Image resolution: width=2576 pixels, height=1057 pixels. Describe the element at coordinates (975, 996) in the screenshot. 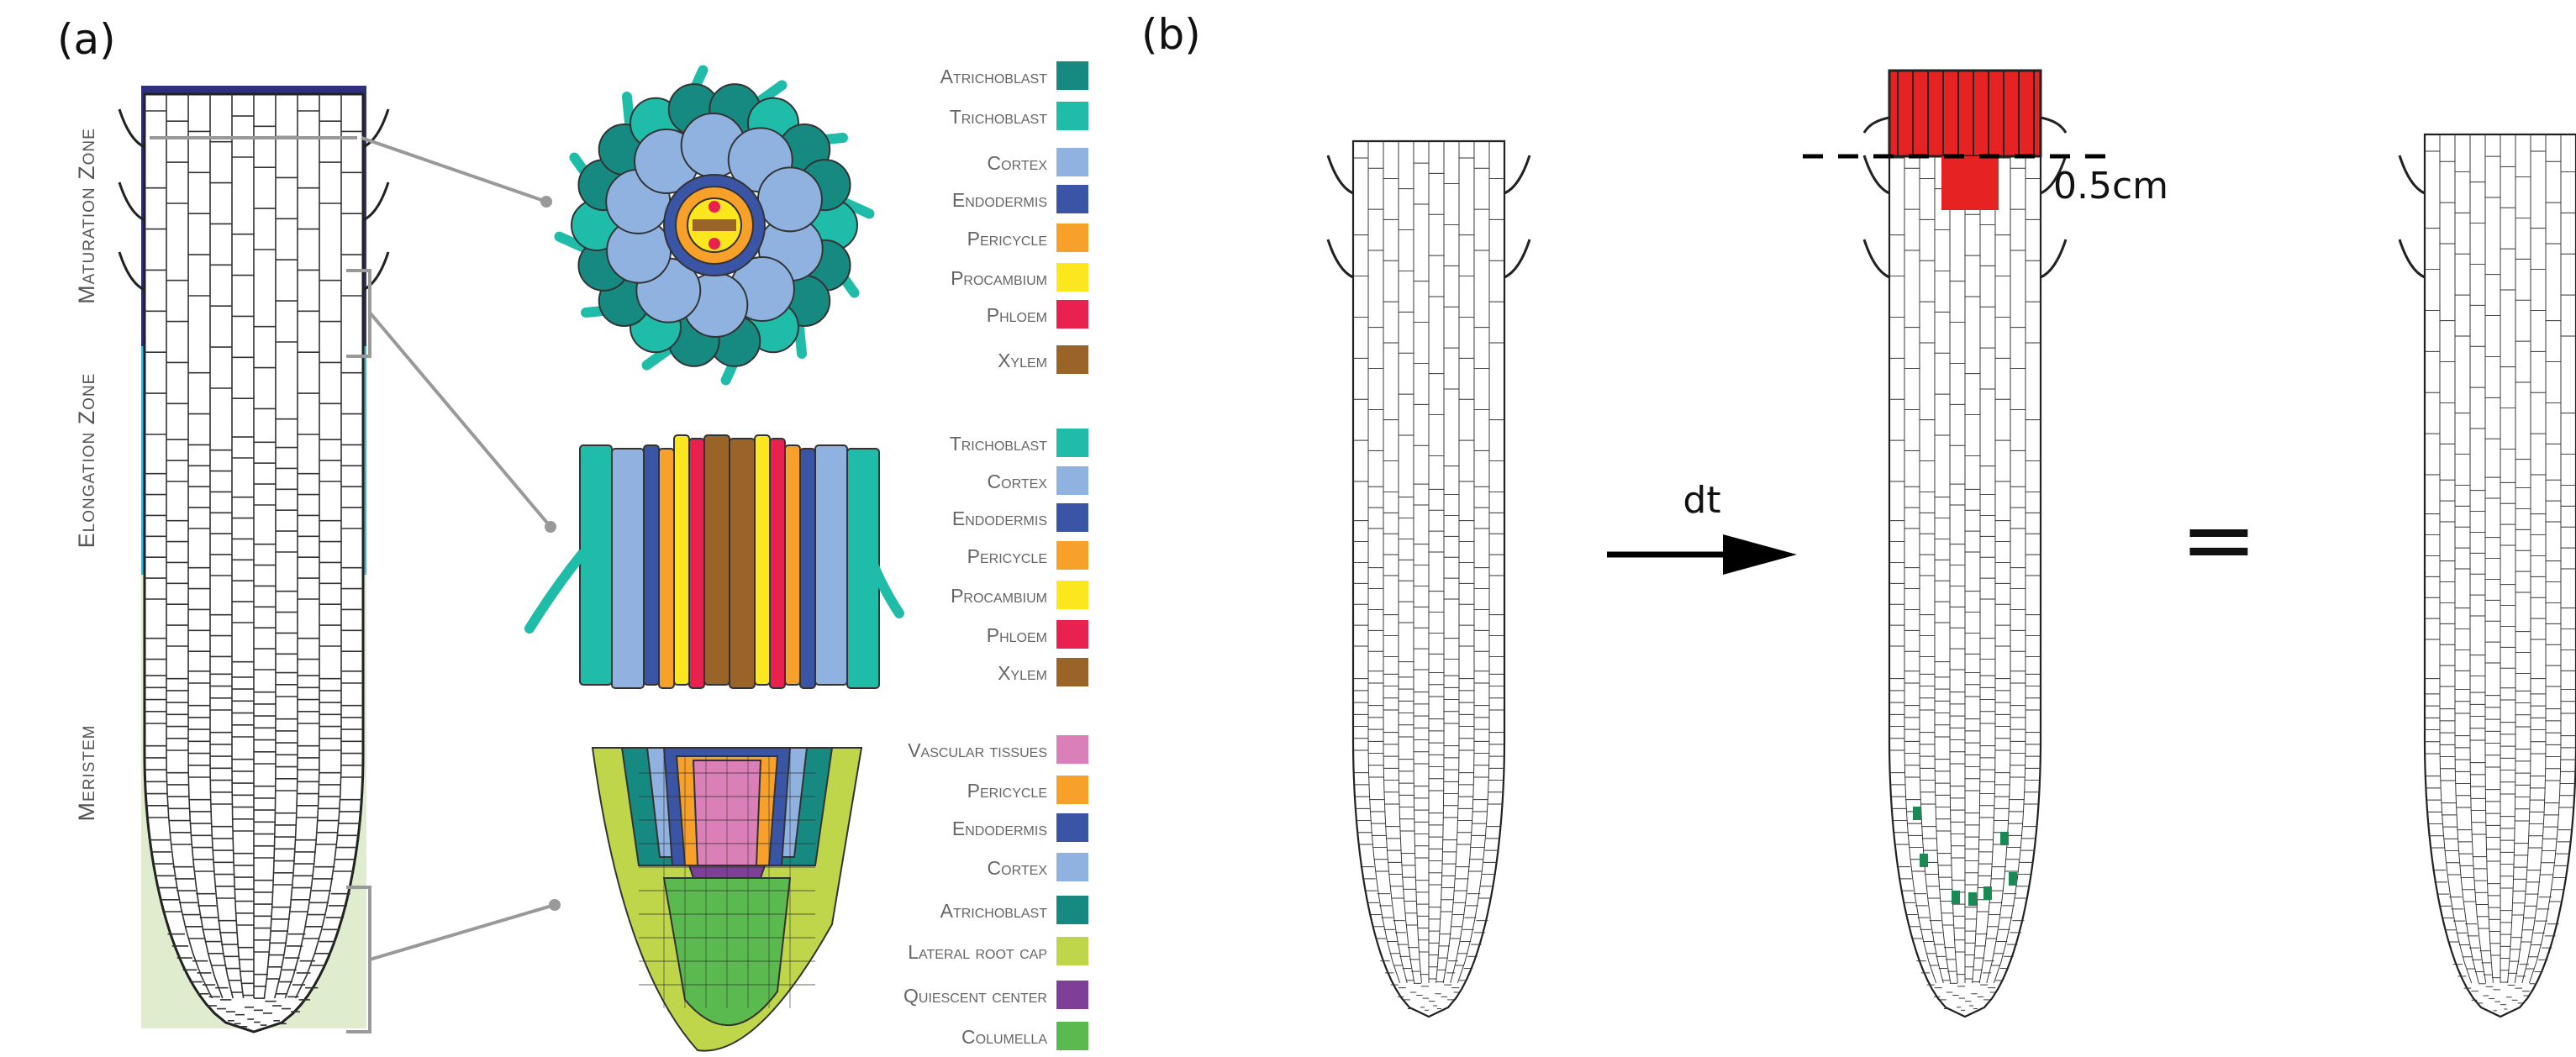

I see `legend-label: Quiescent center` at that location.